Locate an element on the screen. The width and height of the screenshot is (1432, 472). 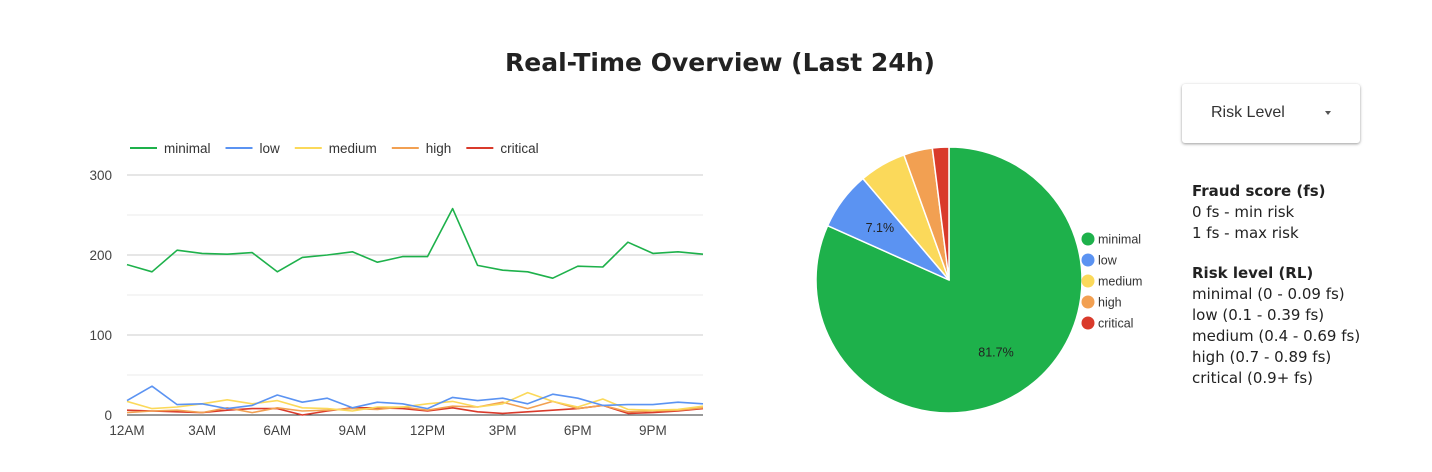
pie-legend-swatch-critical is located at coordinates (1088, 323).